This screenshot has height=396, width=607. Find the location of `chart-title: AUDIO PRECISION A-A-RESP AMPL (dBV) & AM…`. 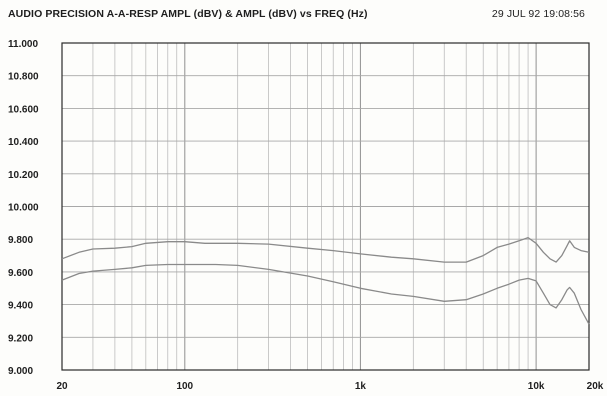

chart-title: AUDIO PRECISION A-A-RESP AMPL (dBV) & AM… is located at coordinates (188, 14).